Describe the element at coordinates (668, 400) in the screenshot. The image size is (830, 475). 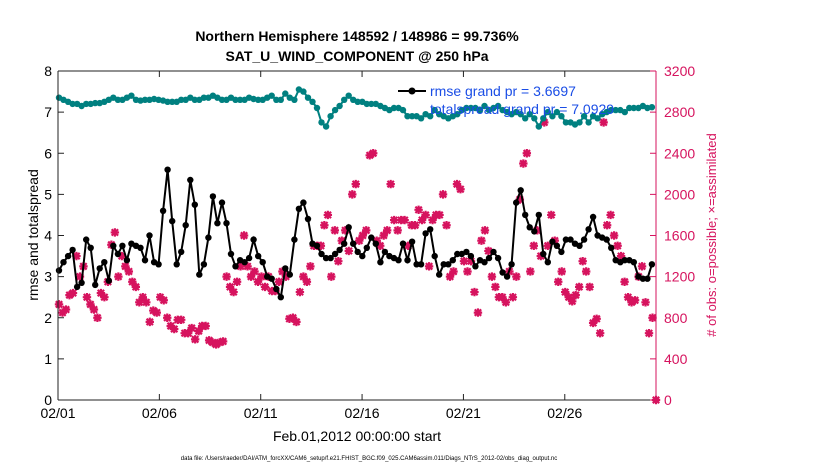
I see `y-tick-label-right: 0` at that location.